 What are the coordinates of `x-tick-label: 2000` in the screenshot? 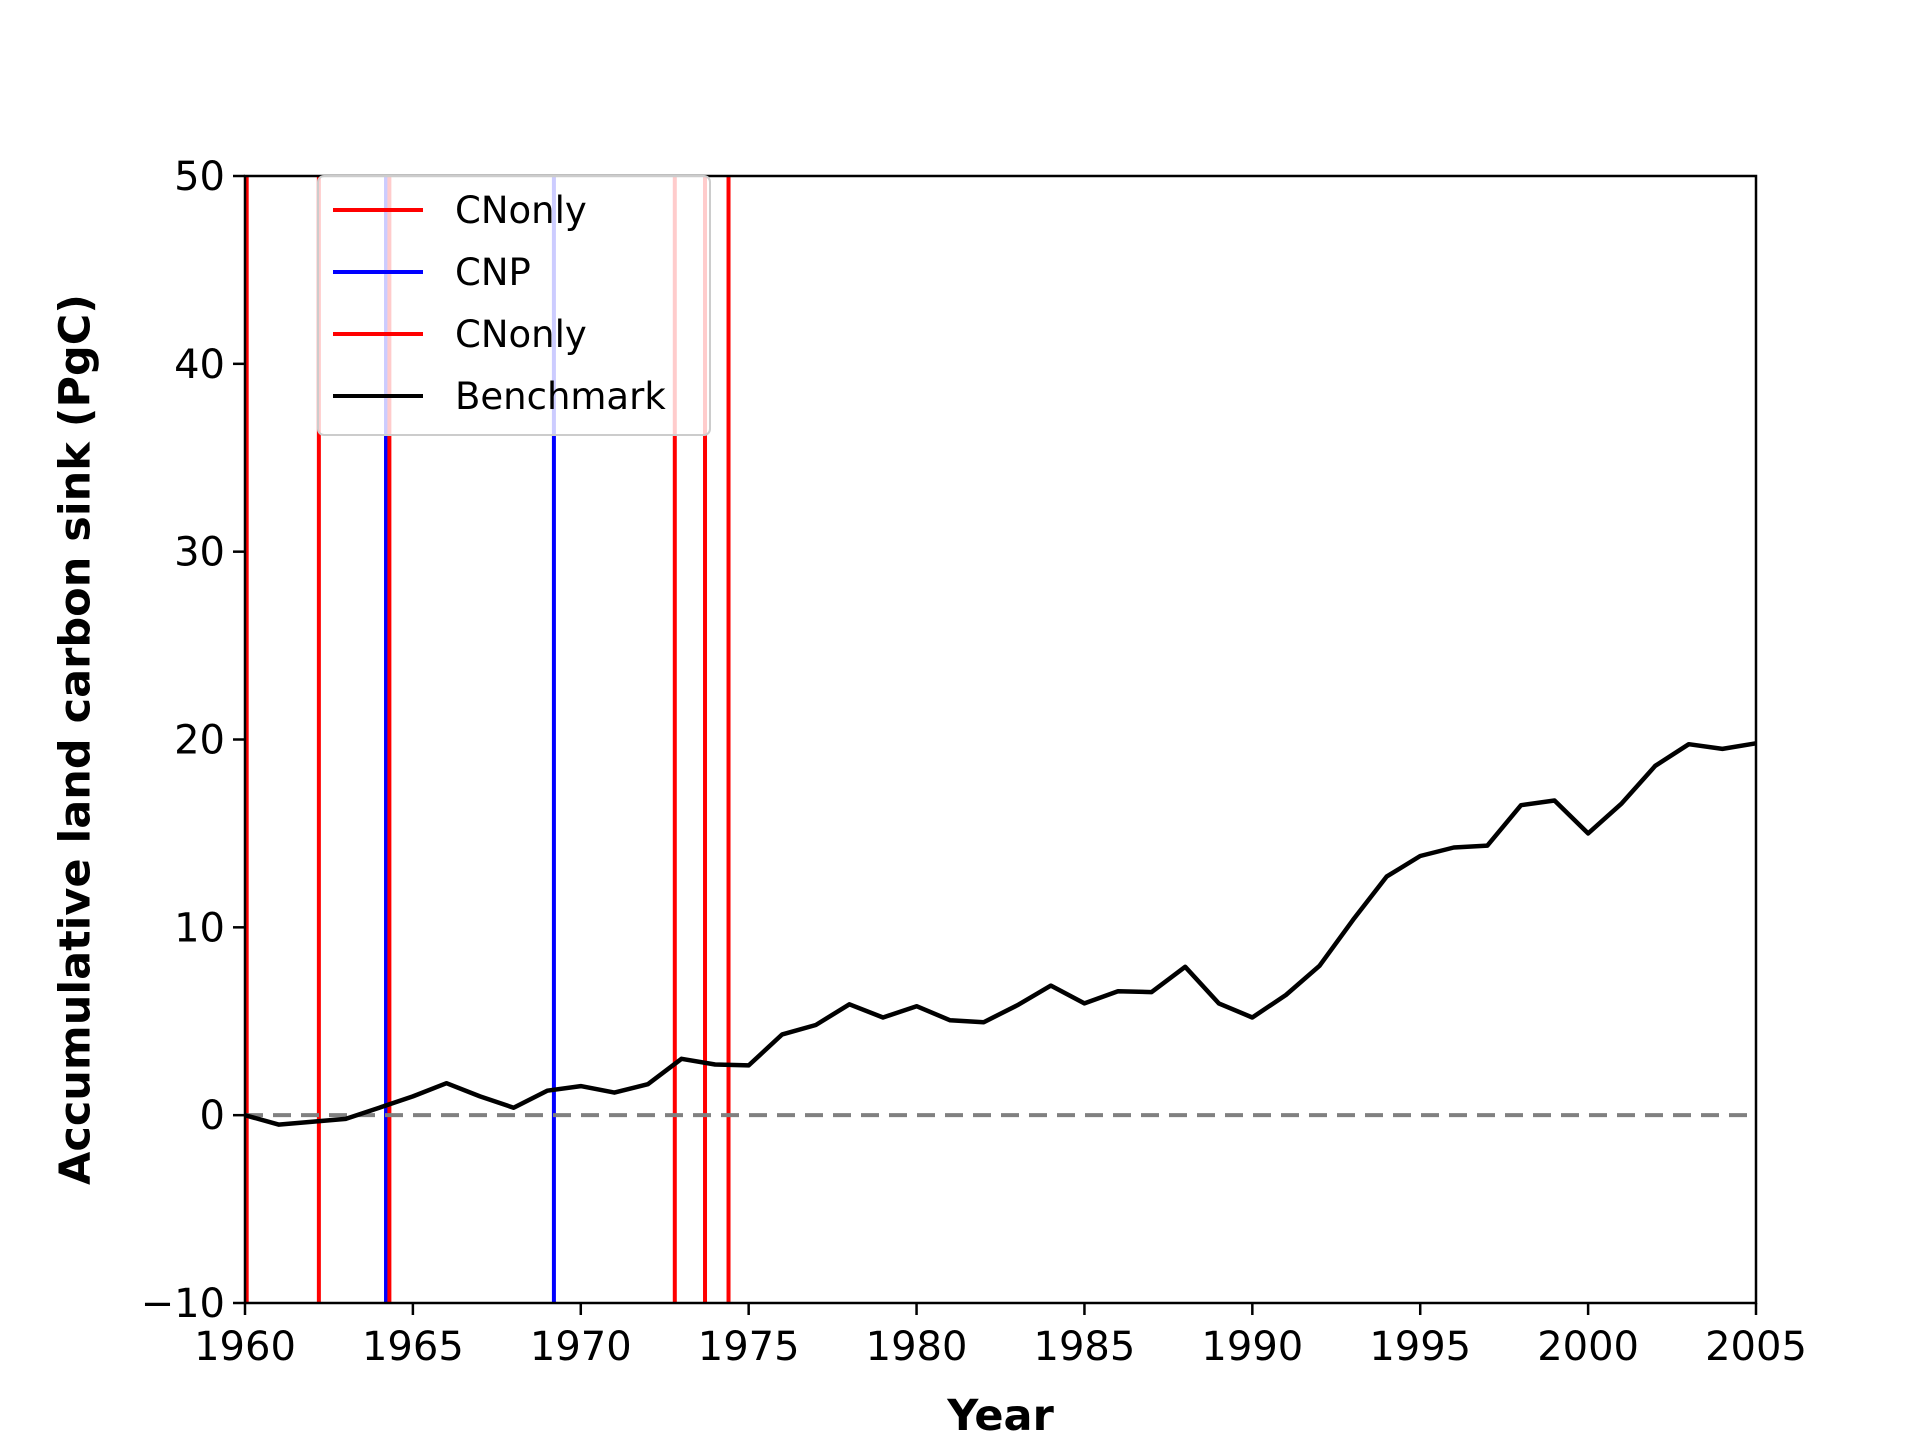 It's located at (1588, 1347).